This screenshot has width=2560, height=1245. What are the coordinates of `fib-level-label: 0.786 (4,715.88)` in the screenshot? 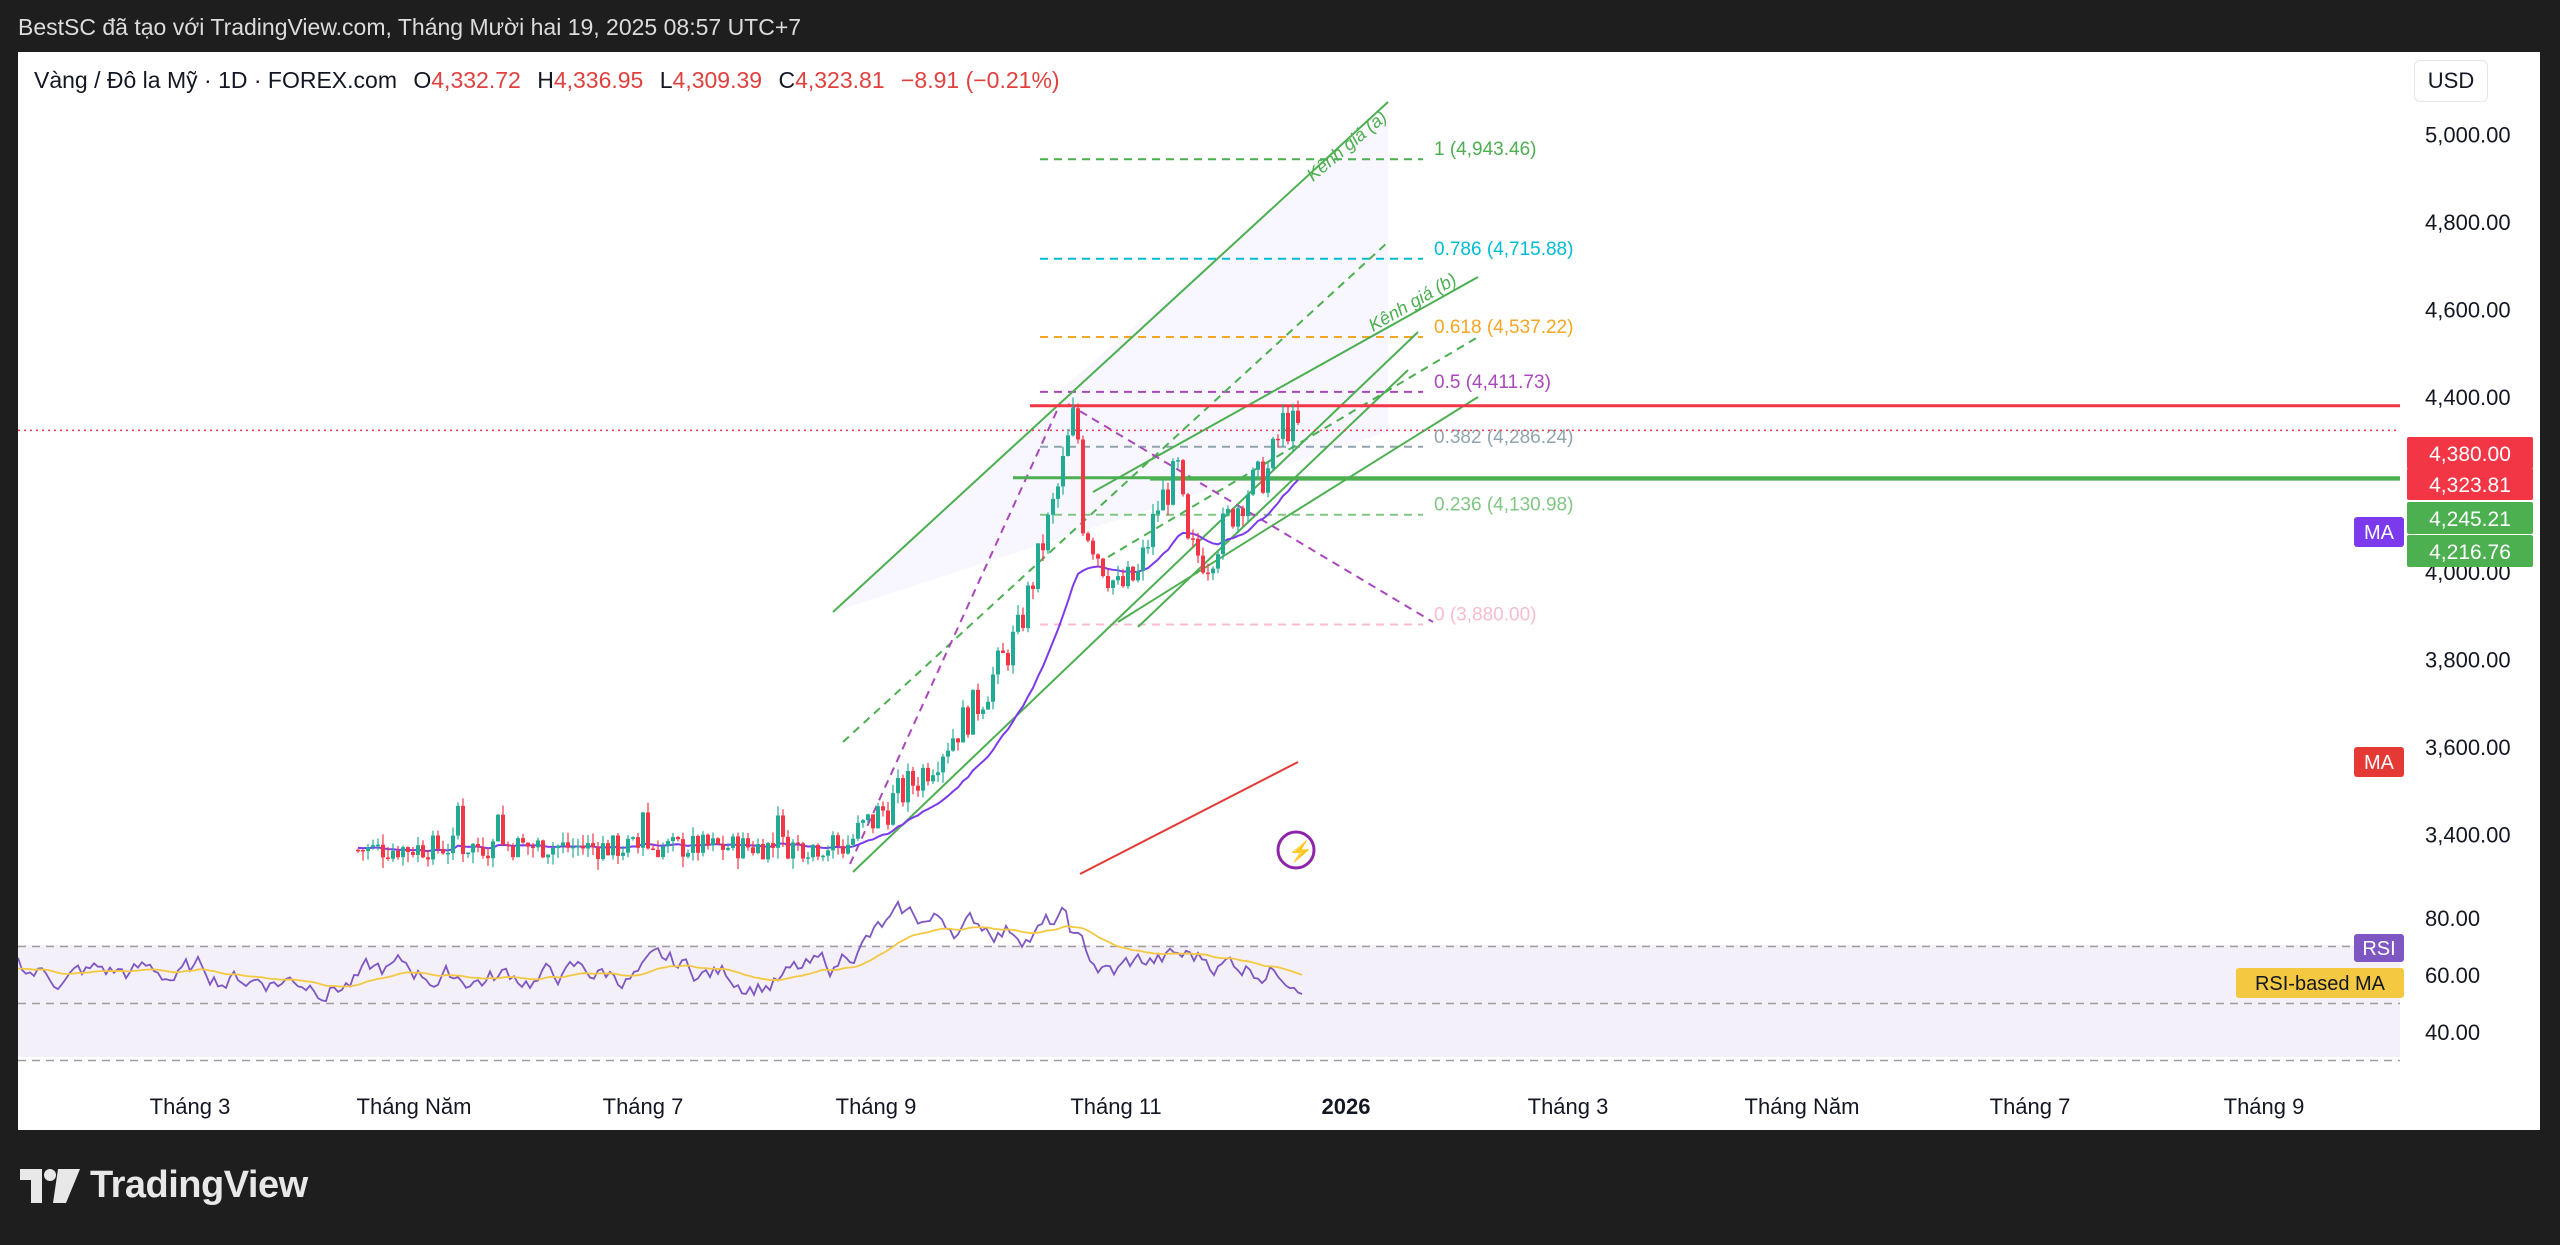 It's located at (1503, 249).